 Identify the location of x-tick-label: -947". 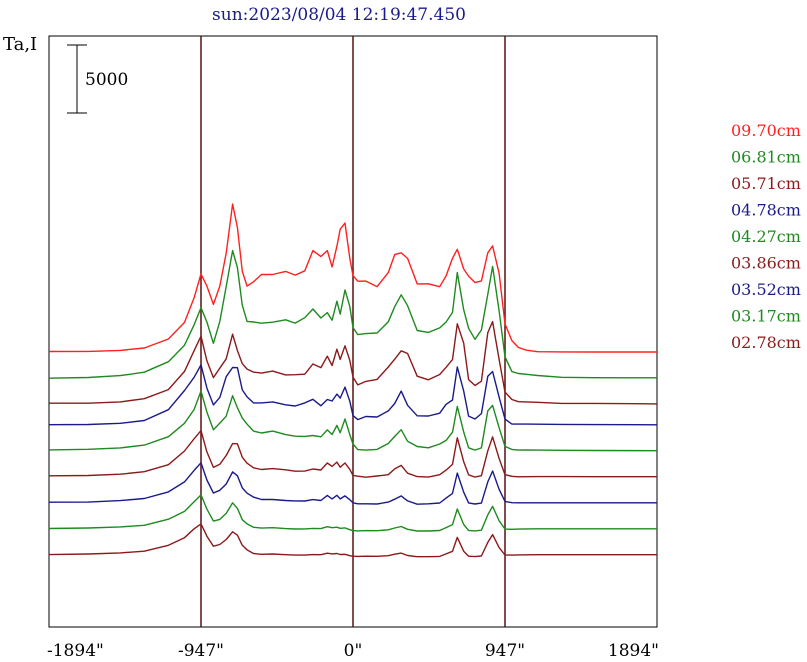
(201, 651).